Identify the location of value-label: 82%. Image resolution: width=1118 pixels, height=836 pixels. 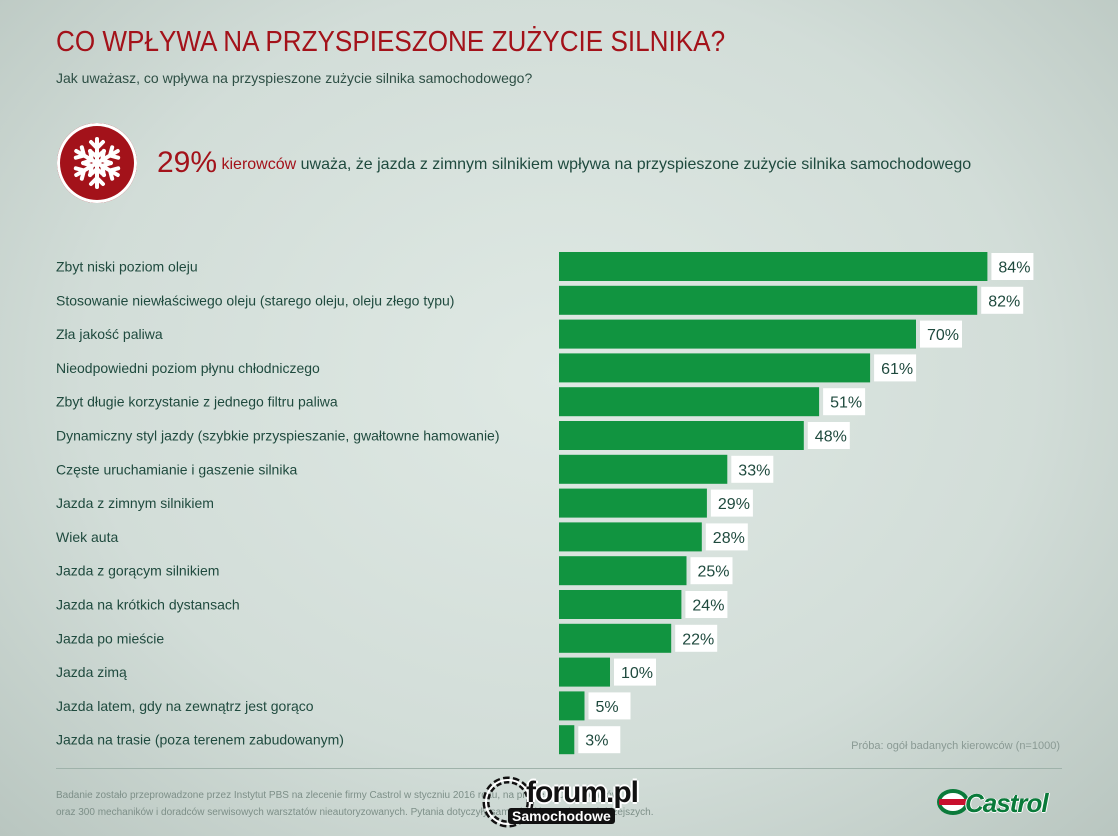
(1004, 301).